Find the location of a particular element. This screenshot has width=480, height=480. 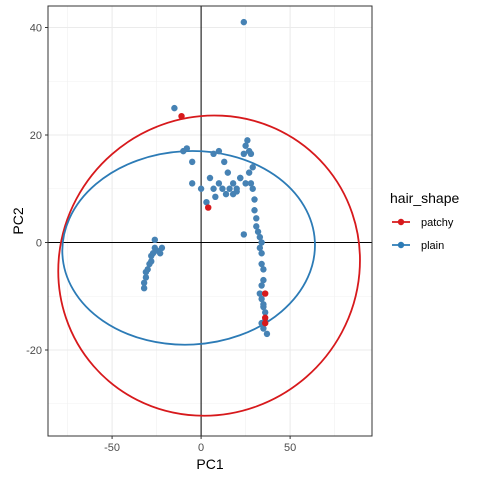

legend-entry-patchy: patchy is located at coordinates (423, 223).